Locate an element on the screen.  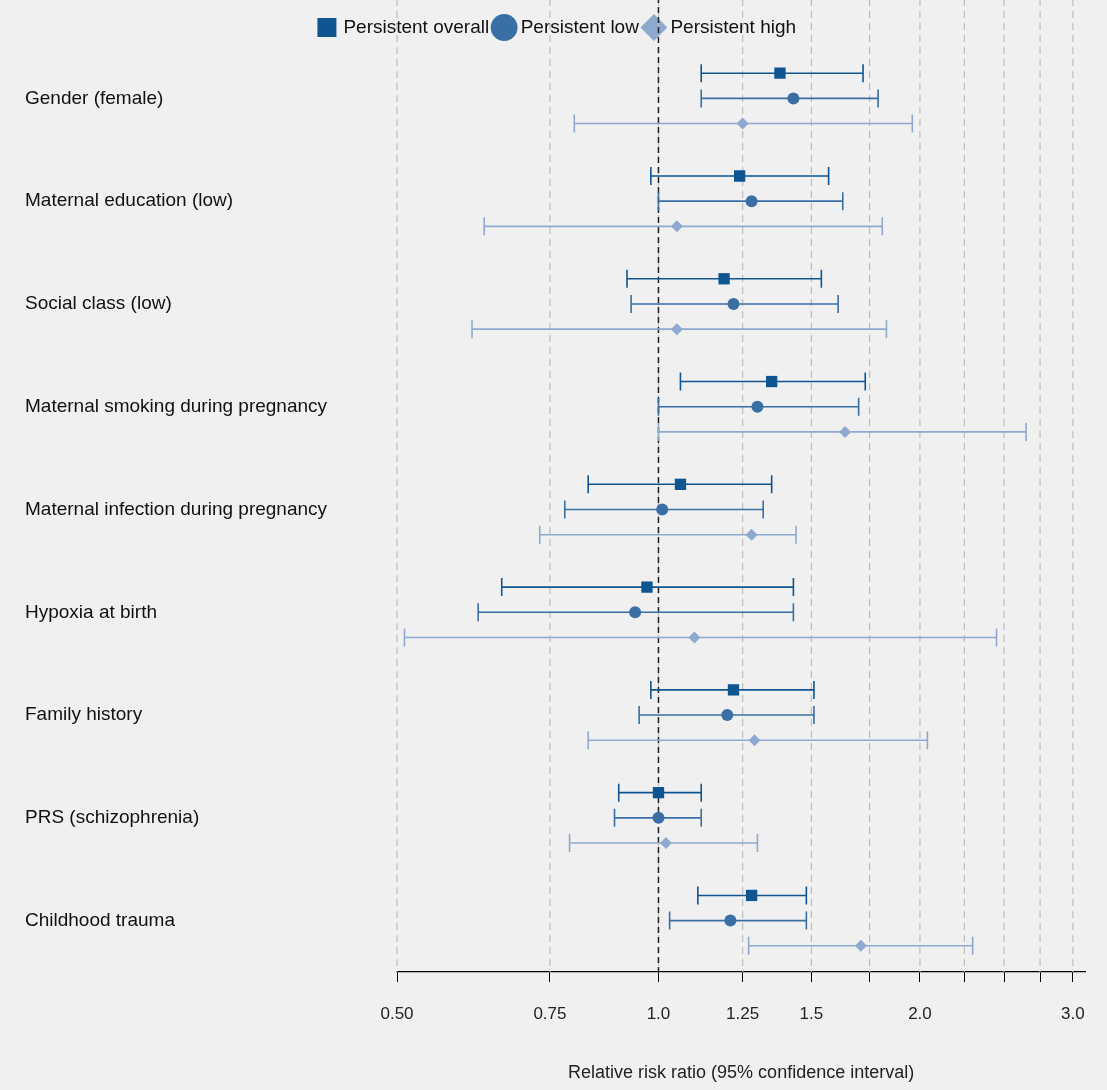
y-tick-label: Maternal infection during pregnancy is located at coordinates (176, 508).